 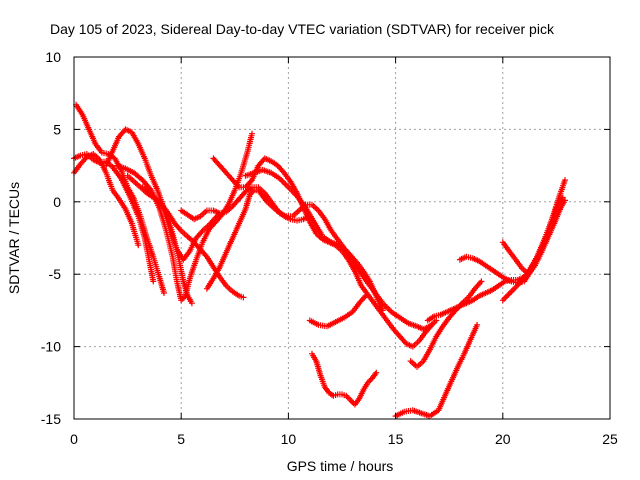 What do you see at coordinates (57, 129) in the screenshot?
I see `y-tick-label: 5` at bounding box center [57, 129].